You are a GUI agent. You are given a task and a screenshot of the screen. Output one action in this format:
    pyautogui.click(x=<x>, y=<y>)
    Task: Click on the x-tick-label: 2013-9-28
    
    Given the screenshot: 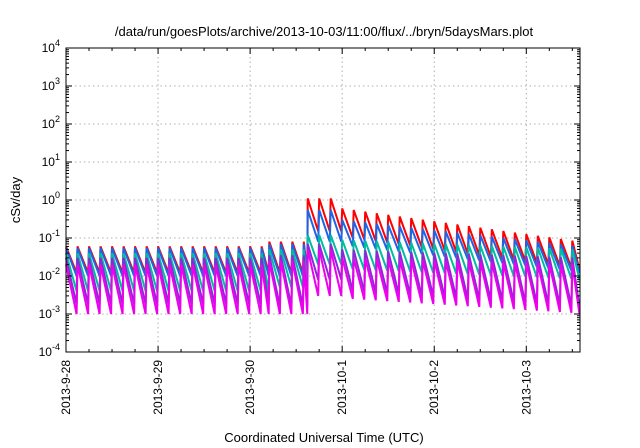 What is the action you would take?
    pyautogui.click(x=66, y=387)
    